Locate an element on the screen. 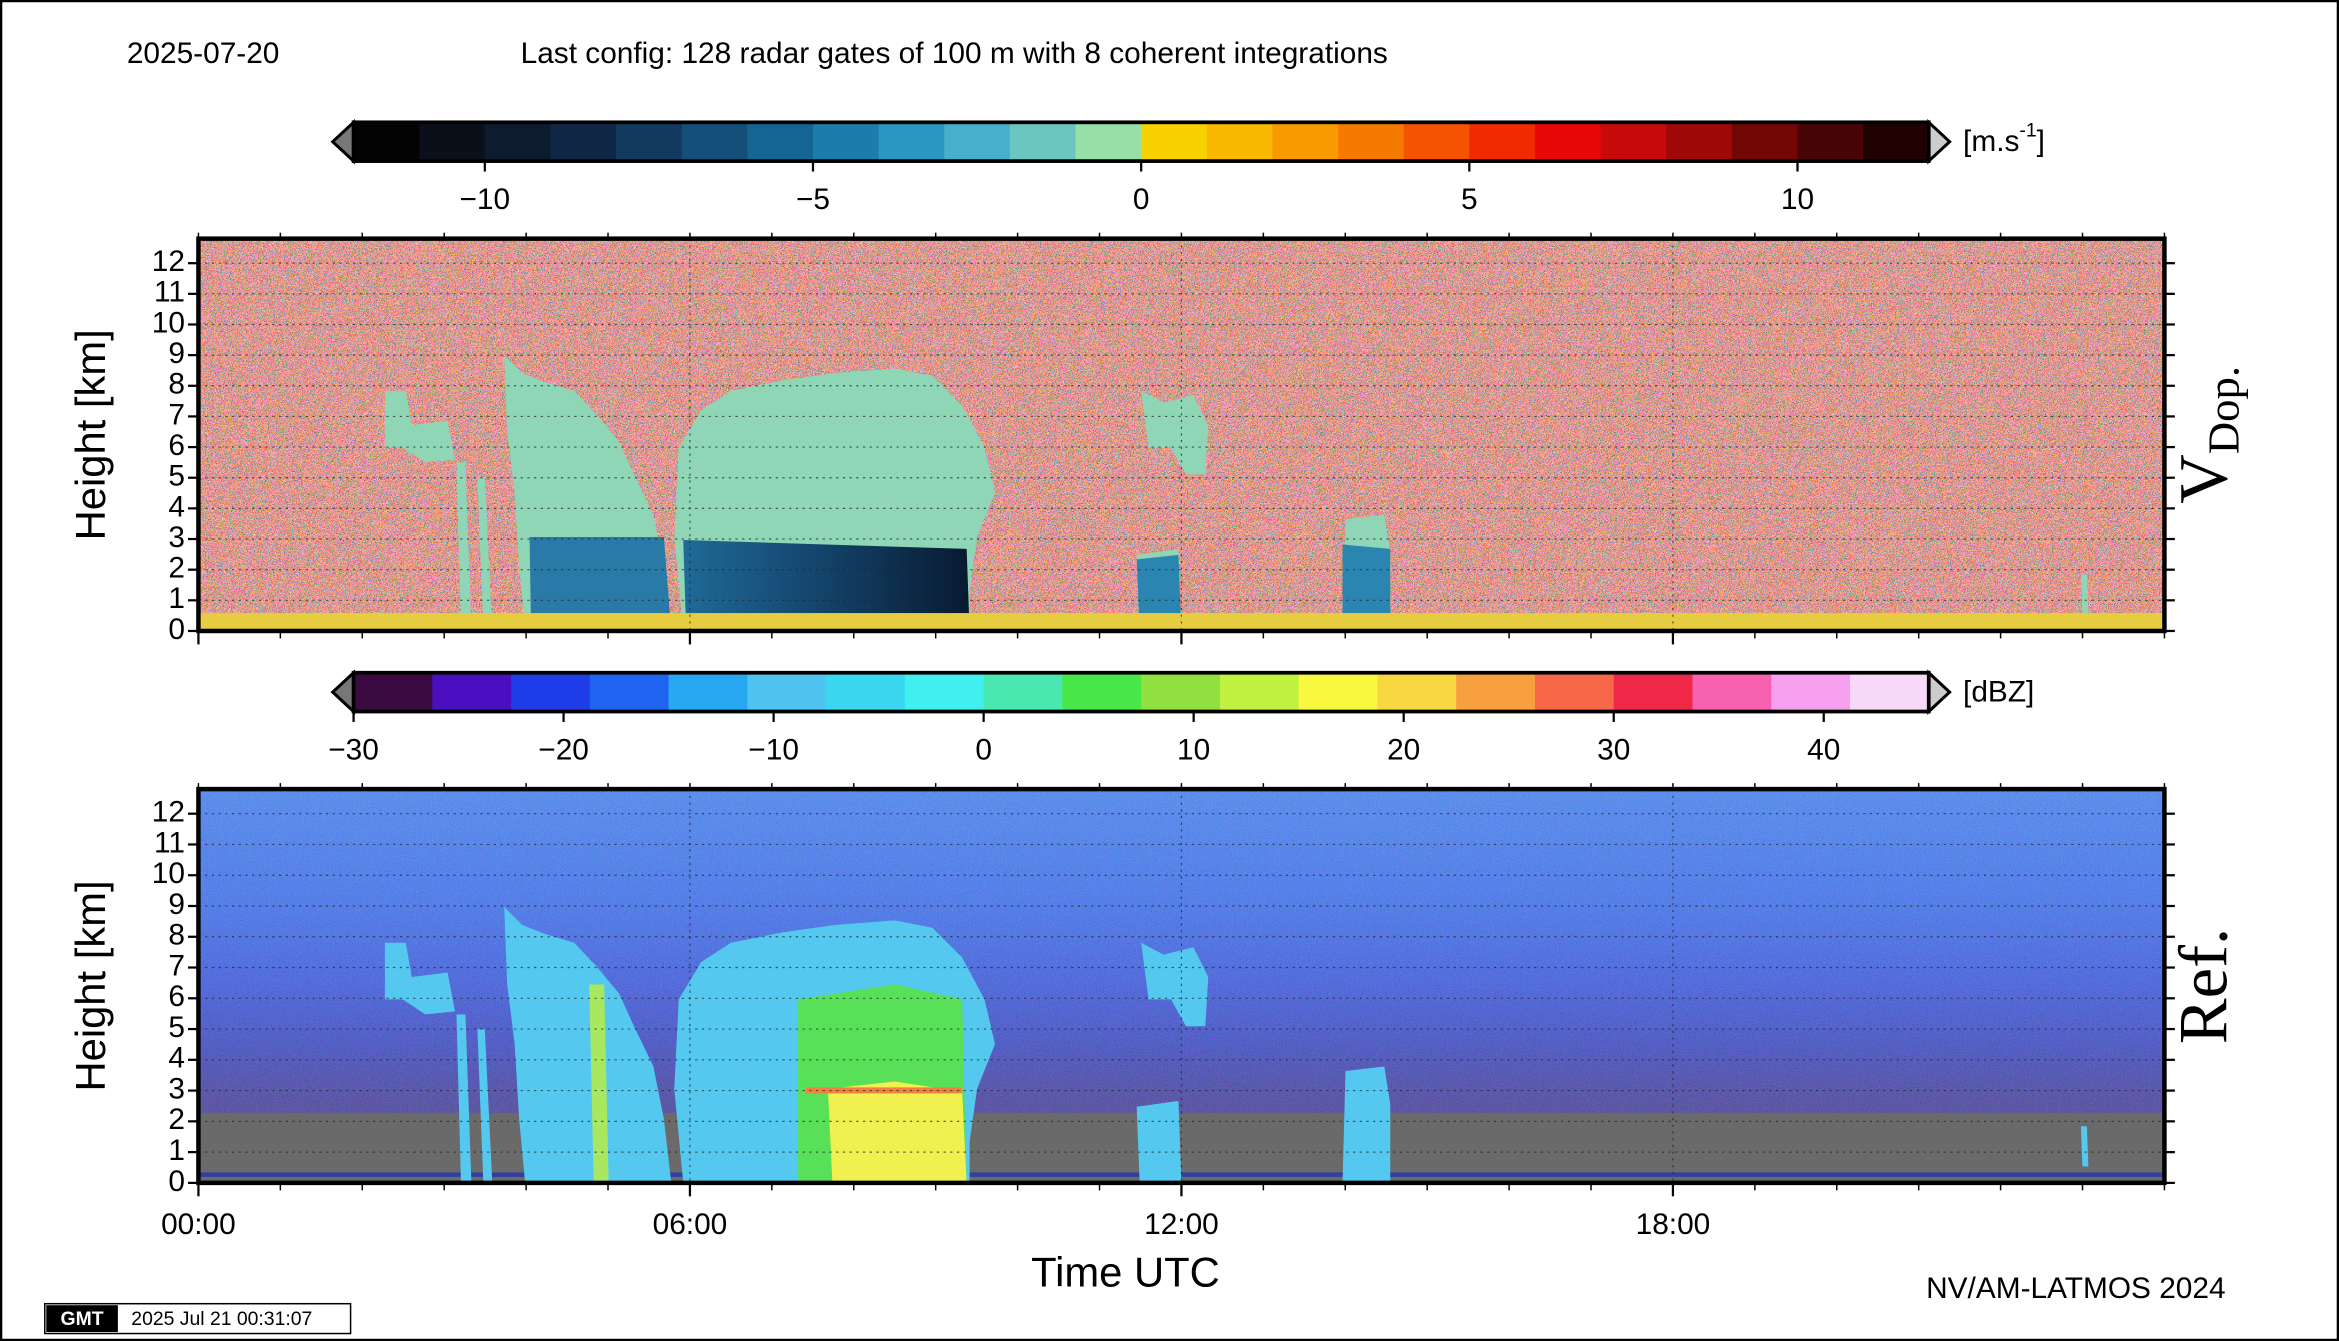 The width and height of the screenshot is (2339, 1341). x-tick-label: 18:00 is located at coordinates (1673, 1224).